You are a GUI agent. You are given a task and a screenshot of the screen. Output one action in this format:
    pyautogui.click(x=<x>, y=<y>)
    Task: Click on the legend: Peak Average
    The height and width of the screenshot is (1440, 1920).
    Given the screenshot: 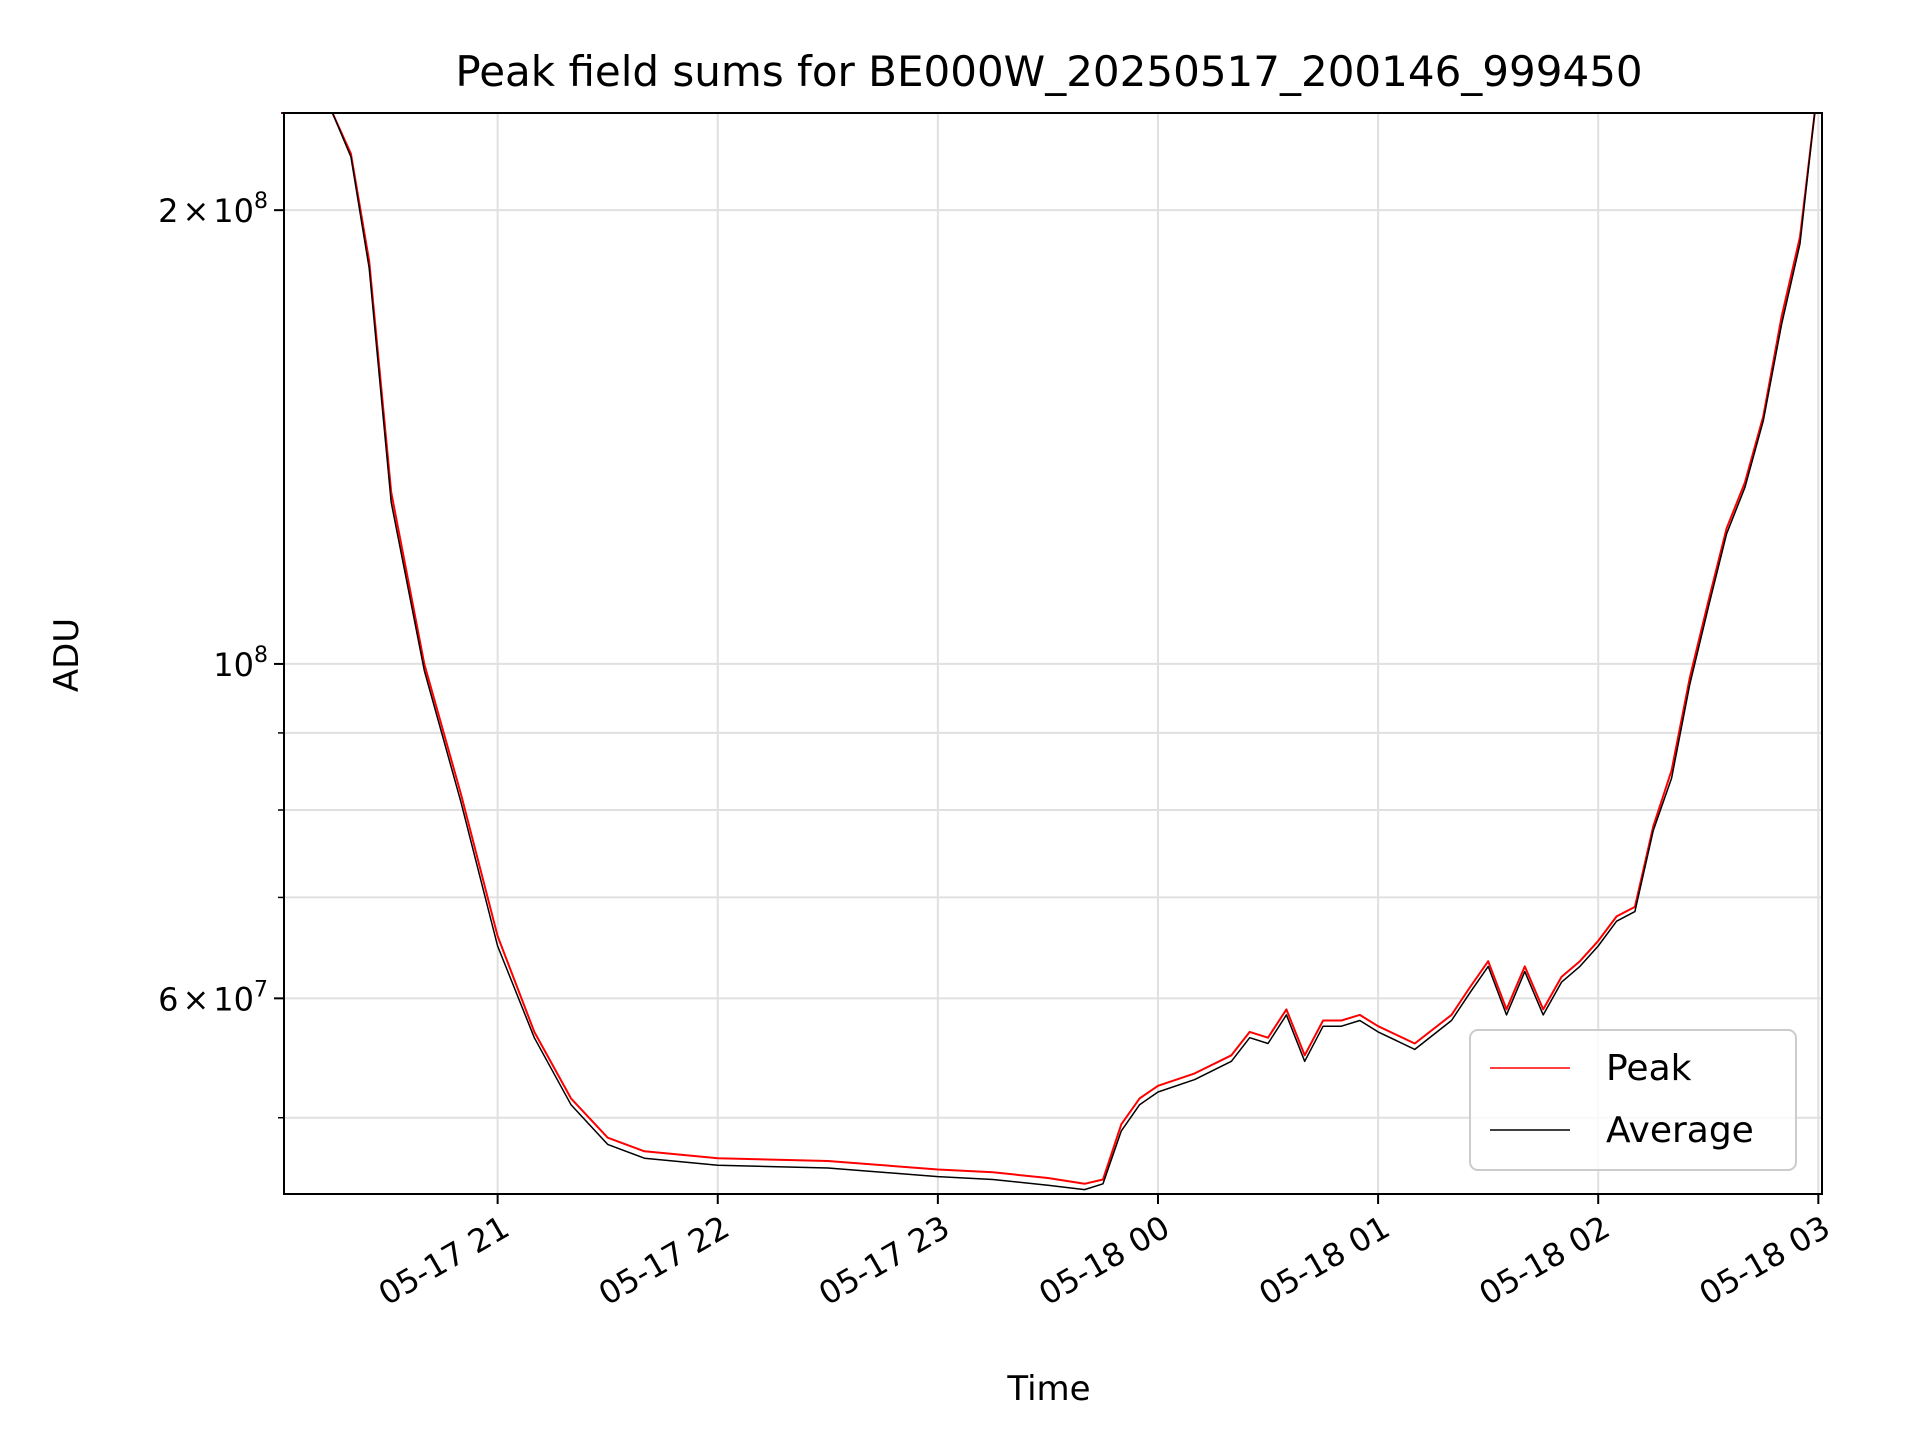 What is the action you would take?
    pyautogui.click(x=1633, y=1100)
    